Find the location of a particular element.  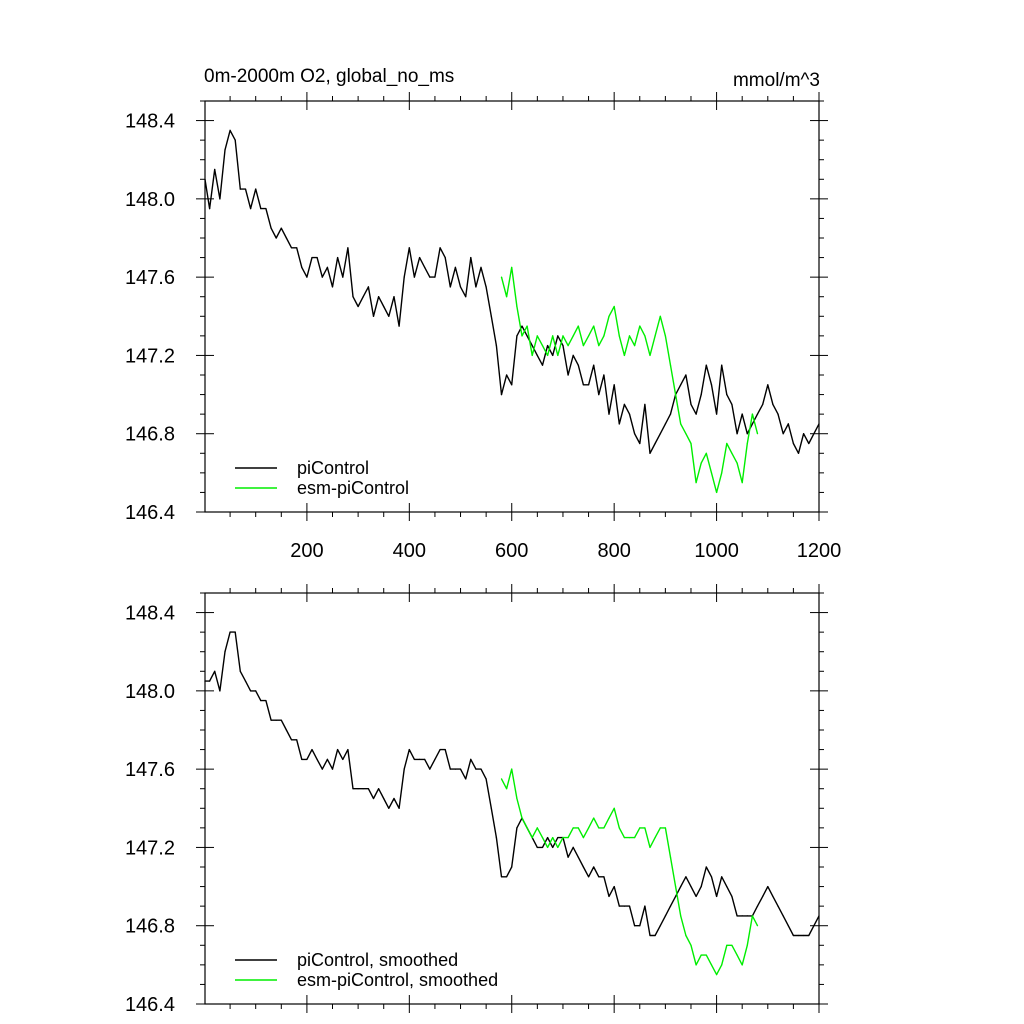

top-xtick-label: 1000 is located at coordinates (716, 551).